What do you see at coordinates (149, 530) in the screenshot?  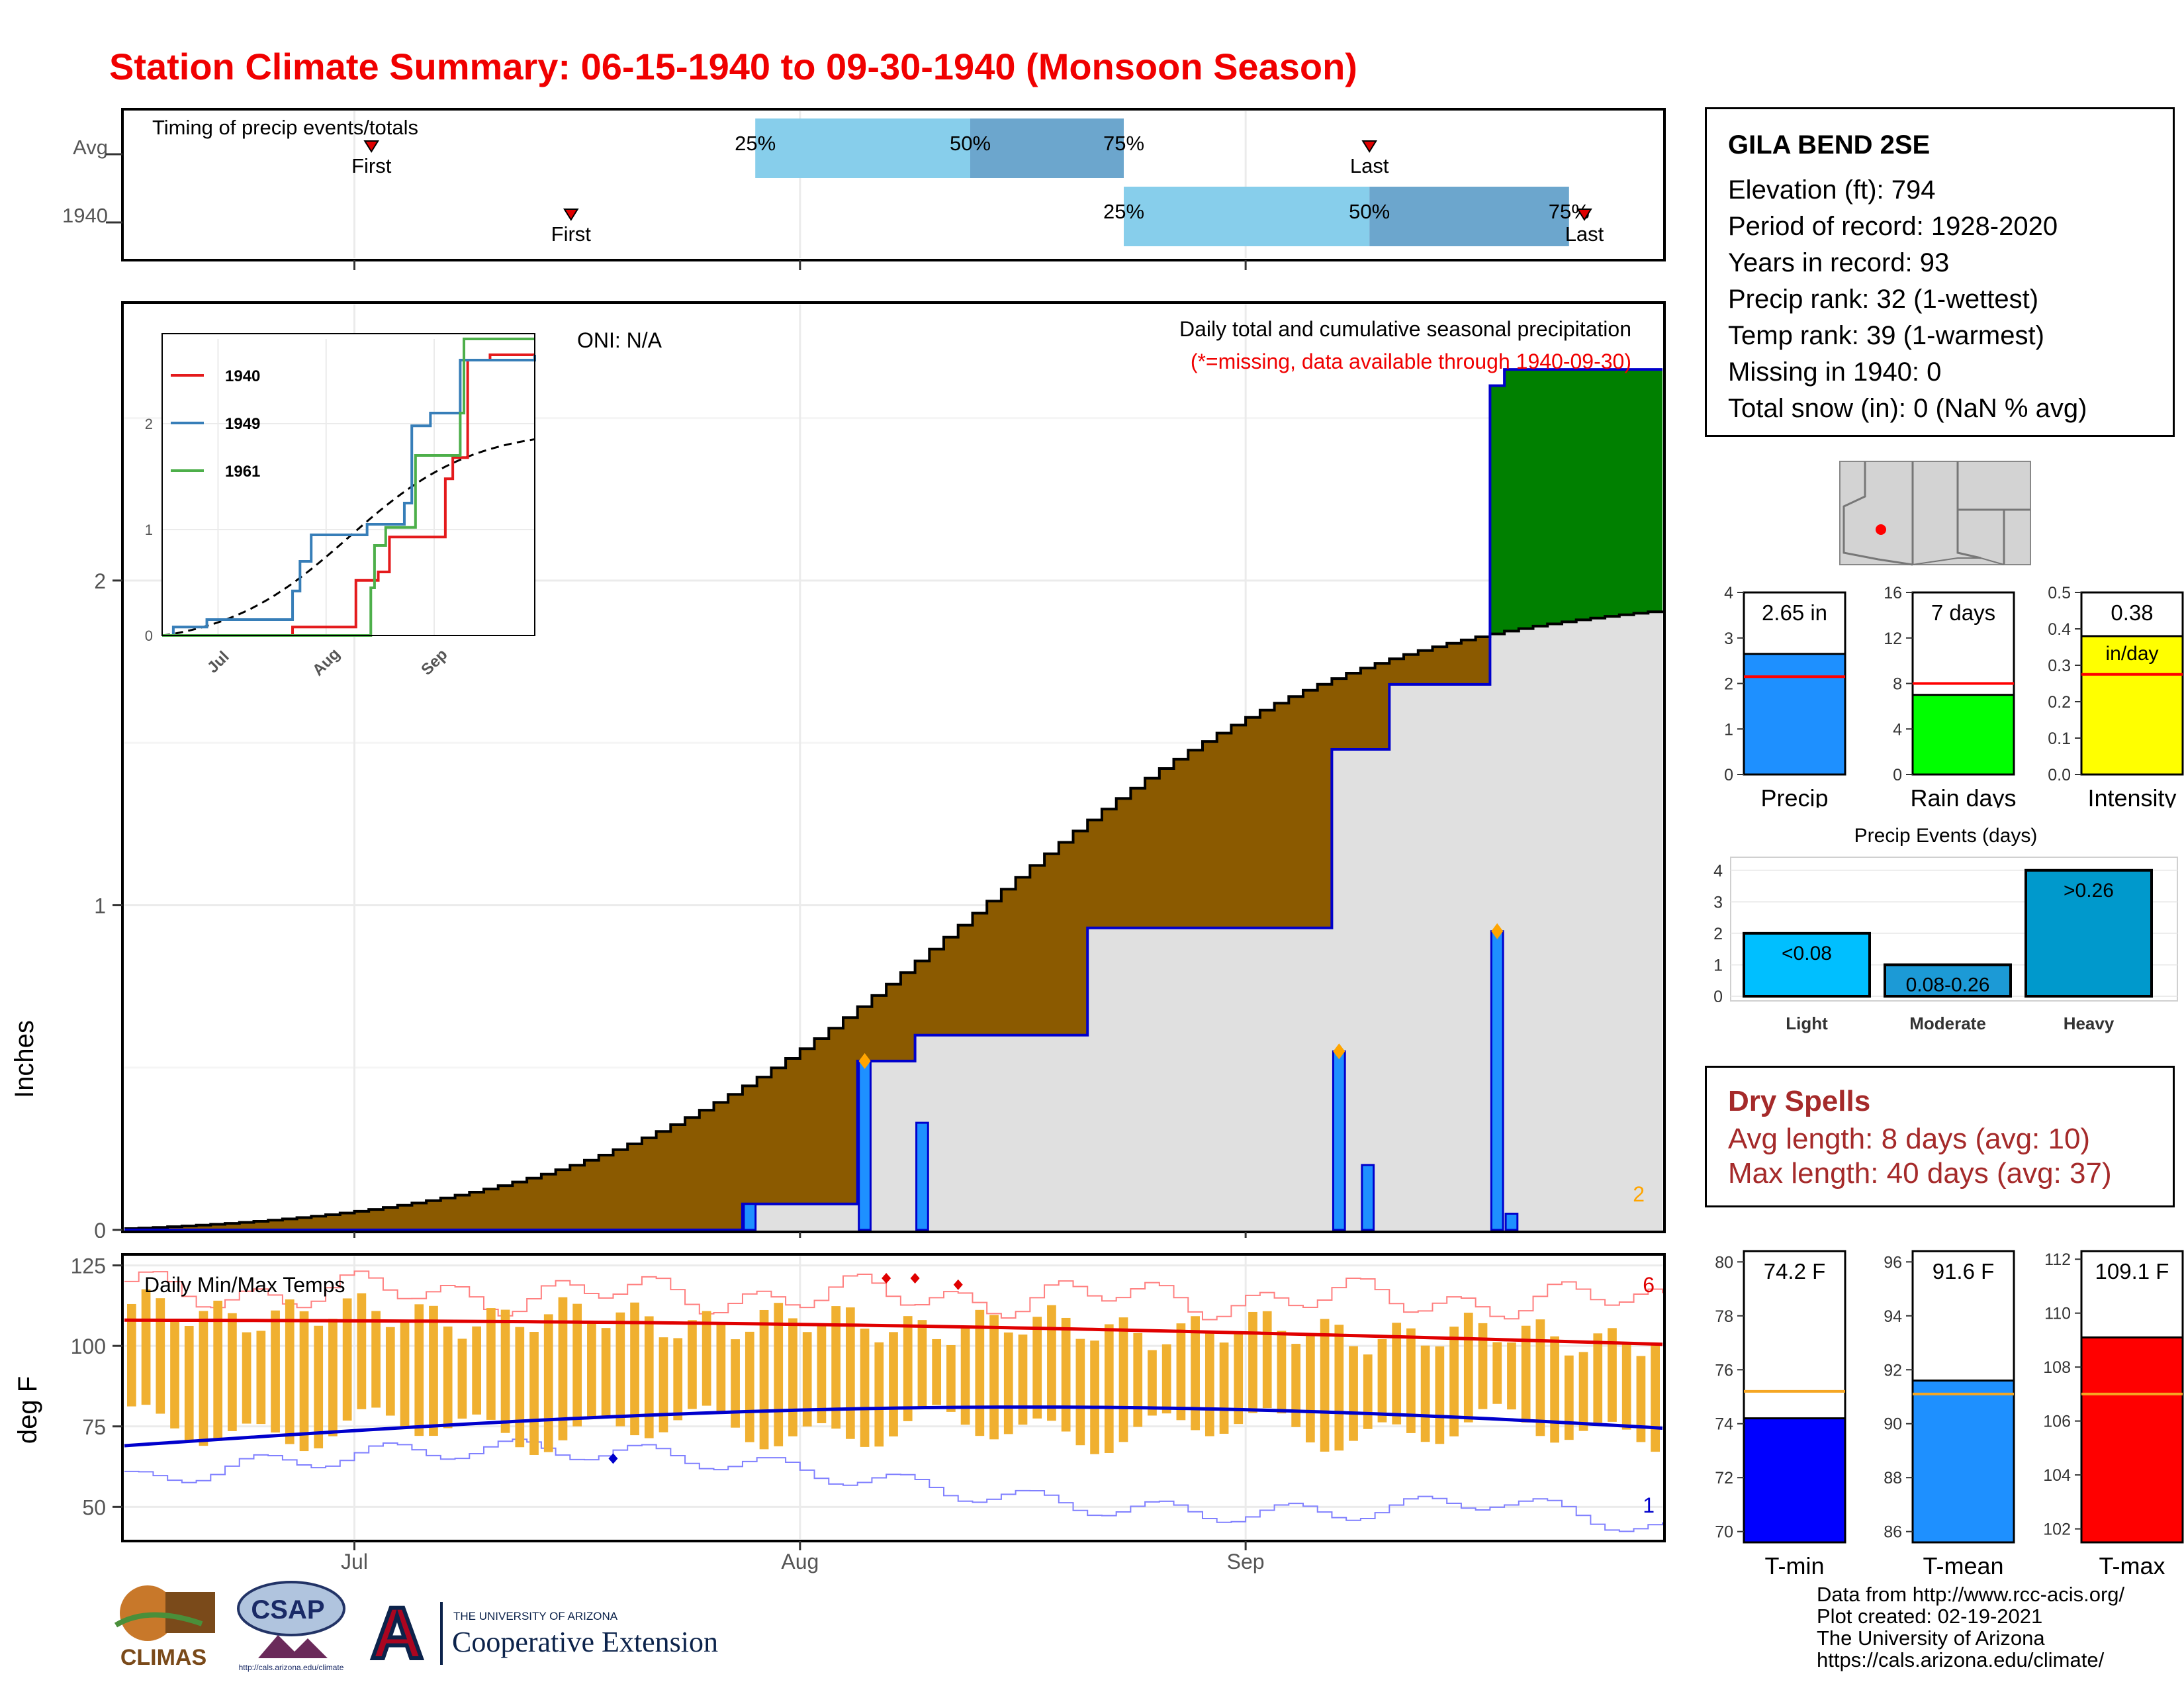 I see `inset-ytick-1: 1` at bounding box center [149, 530].